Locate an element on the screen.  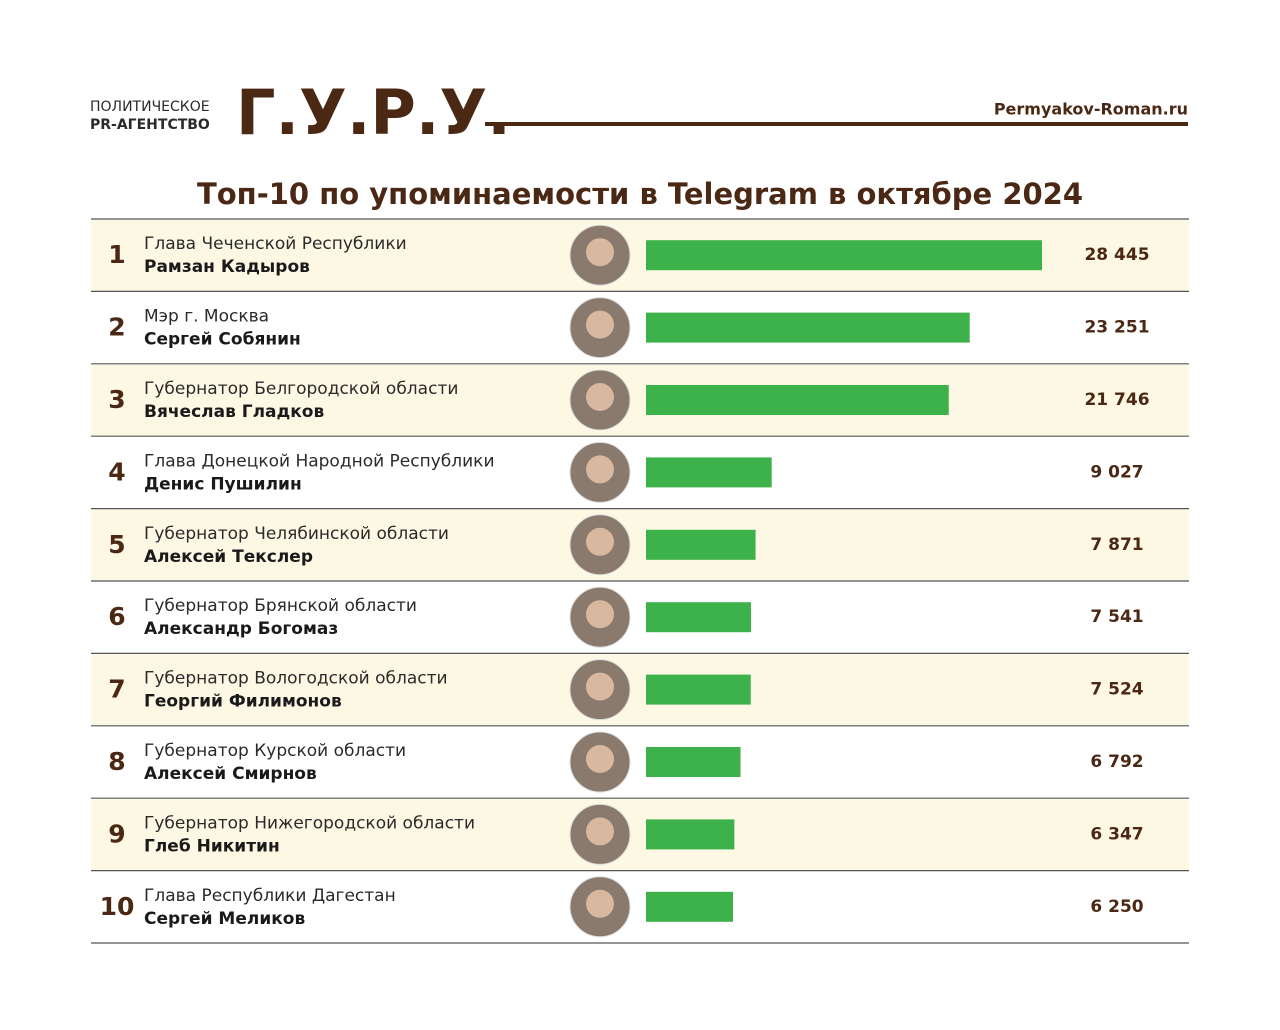
value-label: 28 445 is located at coordinates (1116, 255).